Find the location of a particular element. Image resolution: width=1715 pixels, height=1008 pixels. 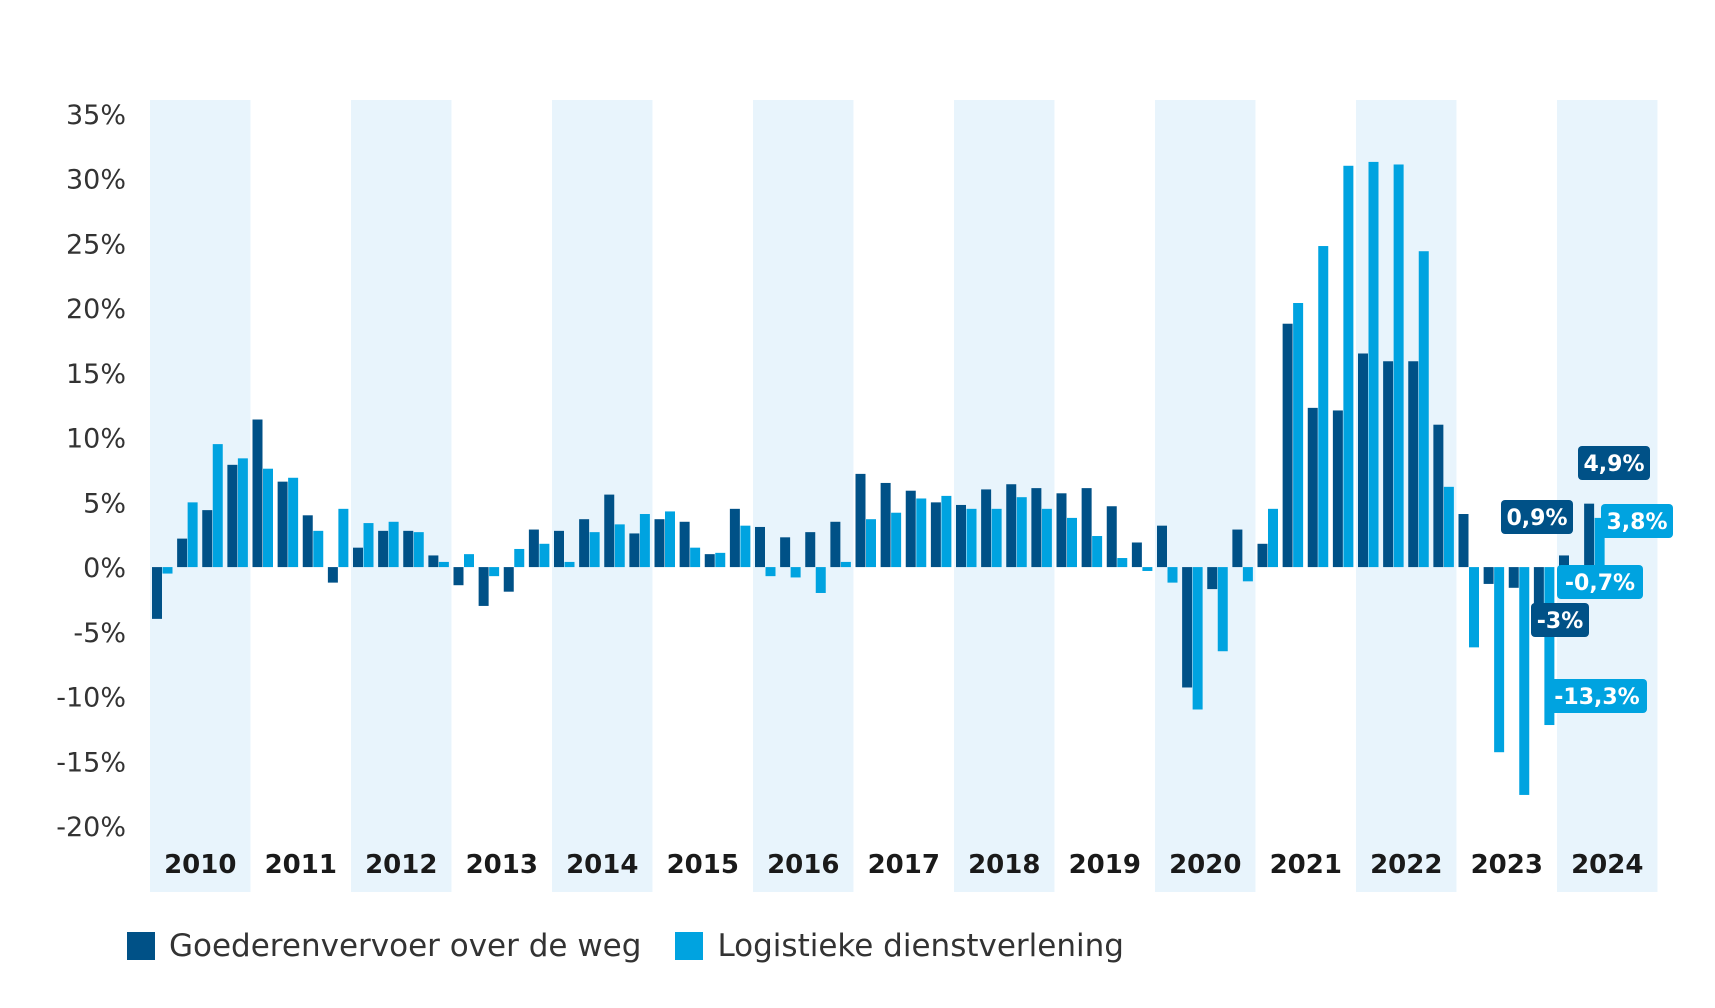

x-tick-label-2017: 2017 is located at coordinates (904, 865).